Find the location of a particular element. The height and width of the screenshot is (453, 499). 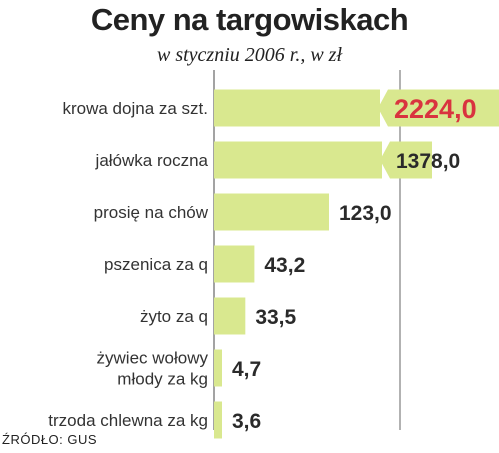

data-label: 1378,0 is located at coordinates (428, 161).